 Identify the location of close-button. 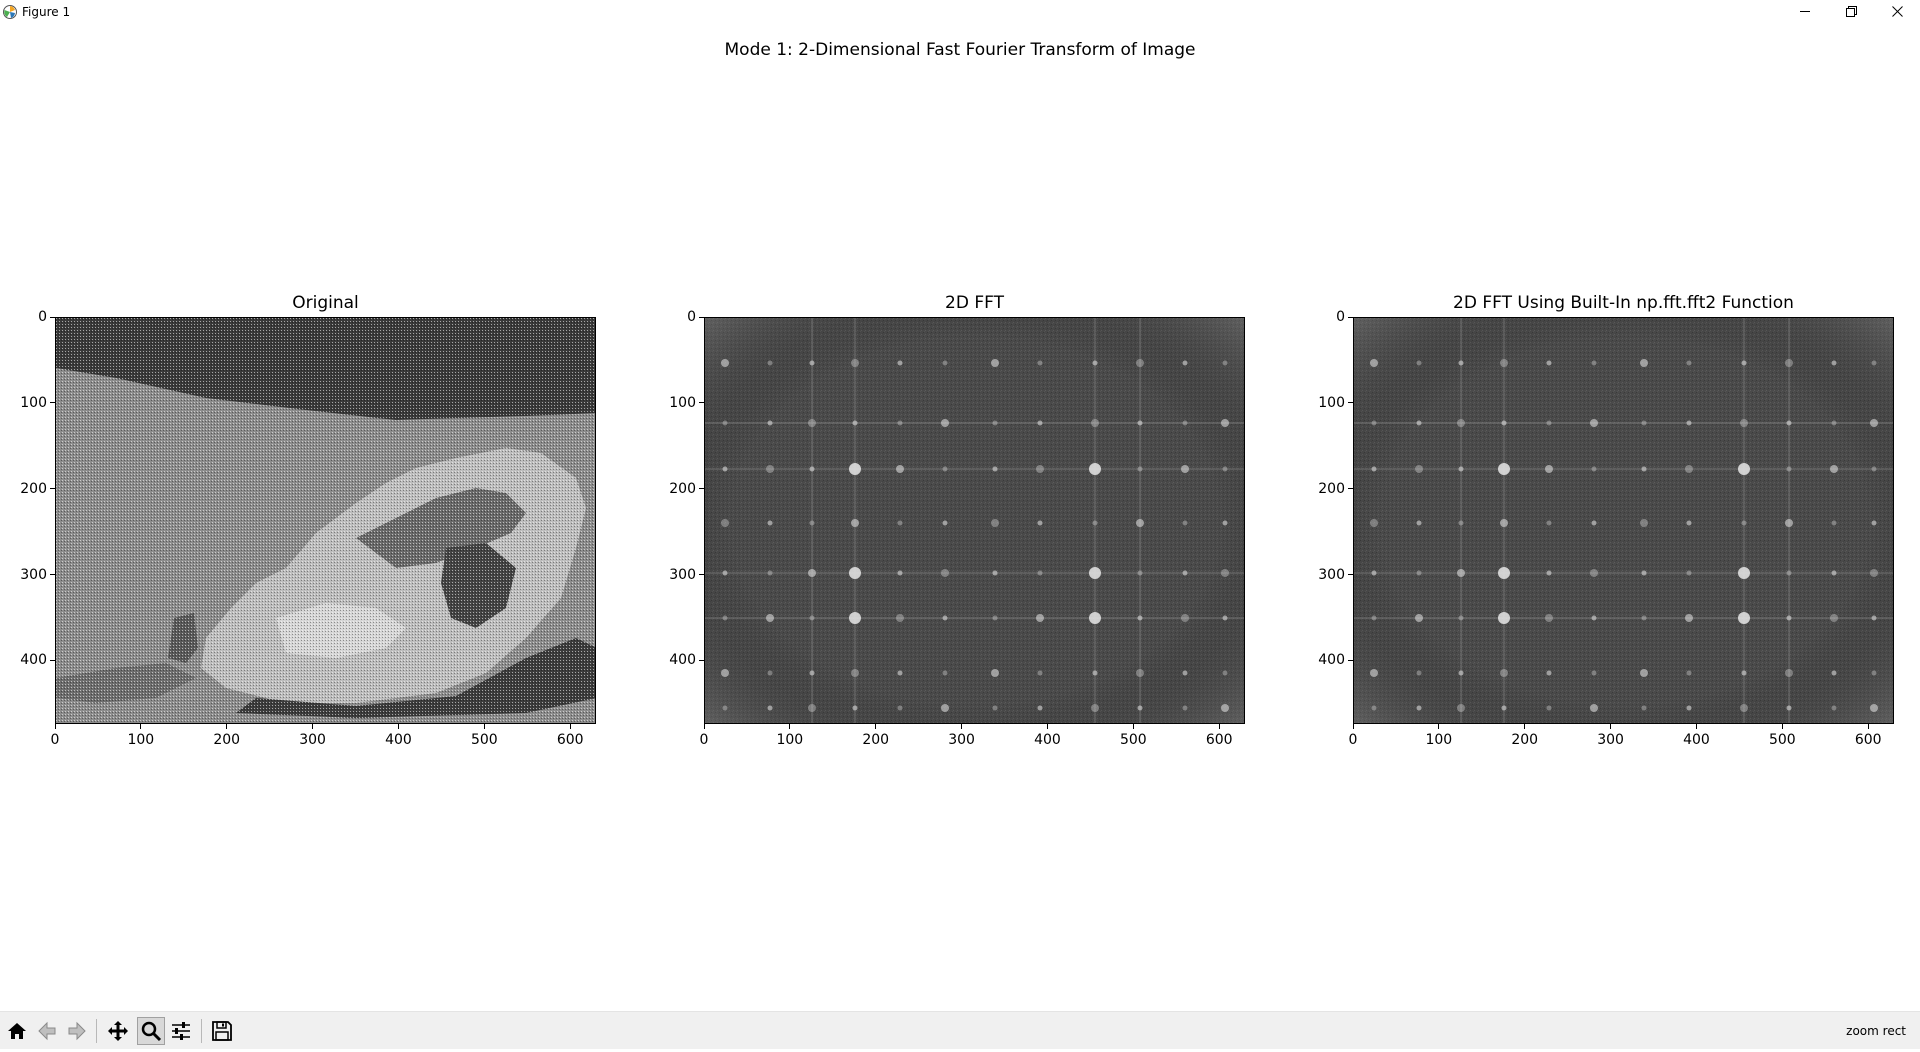
(1897, 11).